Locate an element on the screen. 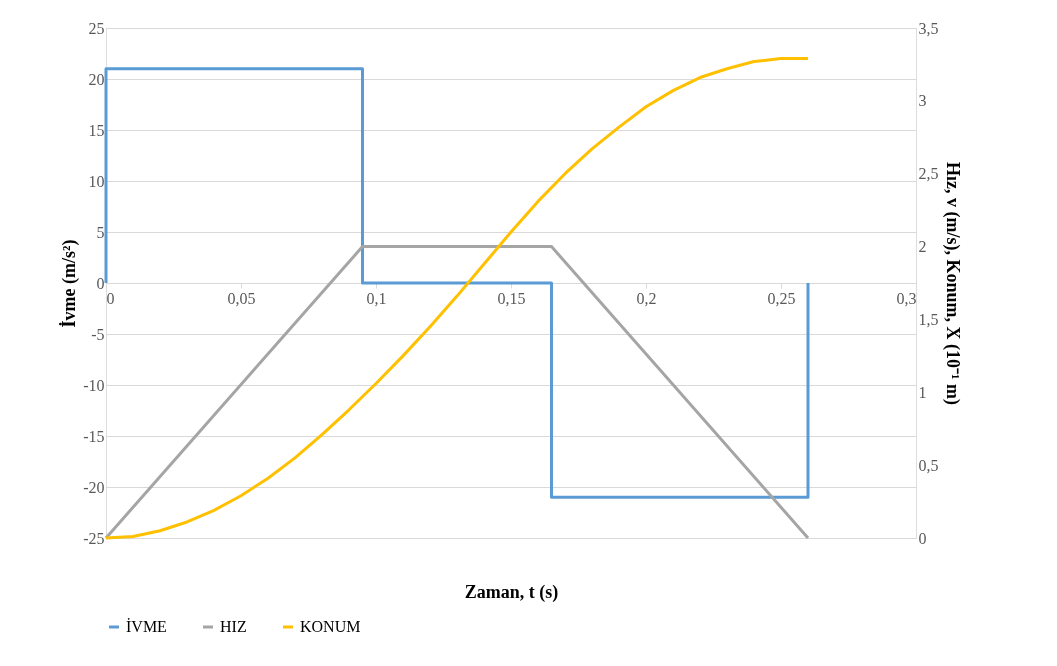  y2-tick-label: 1,5 is located at coordinates (928, 319).